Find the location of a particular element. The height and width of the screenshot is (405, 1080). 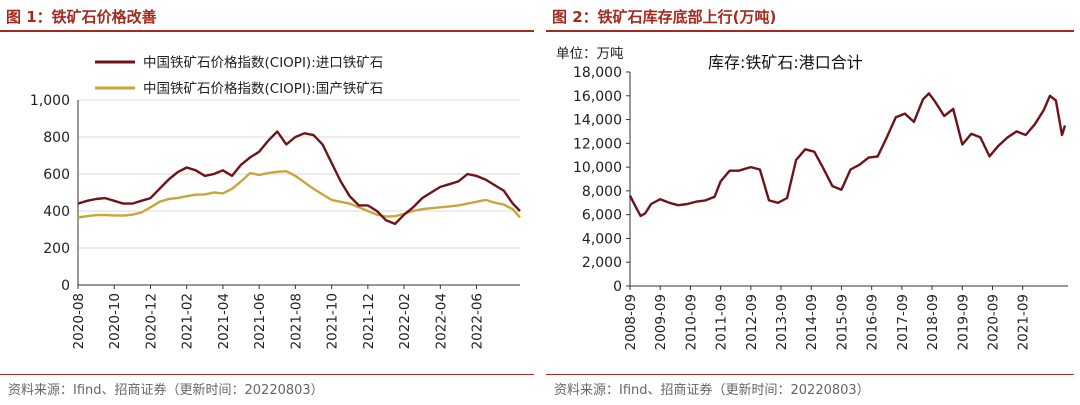

y-tick-label: 6,000 is located at coordinates (602, 216).